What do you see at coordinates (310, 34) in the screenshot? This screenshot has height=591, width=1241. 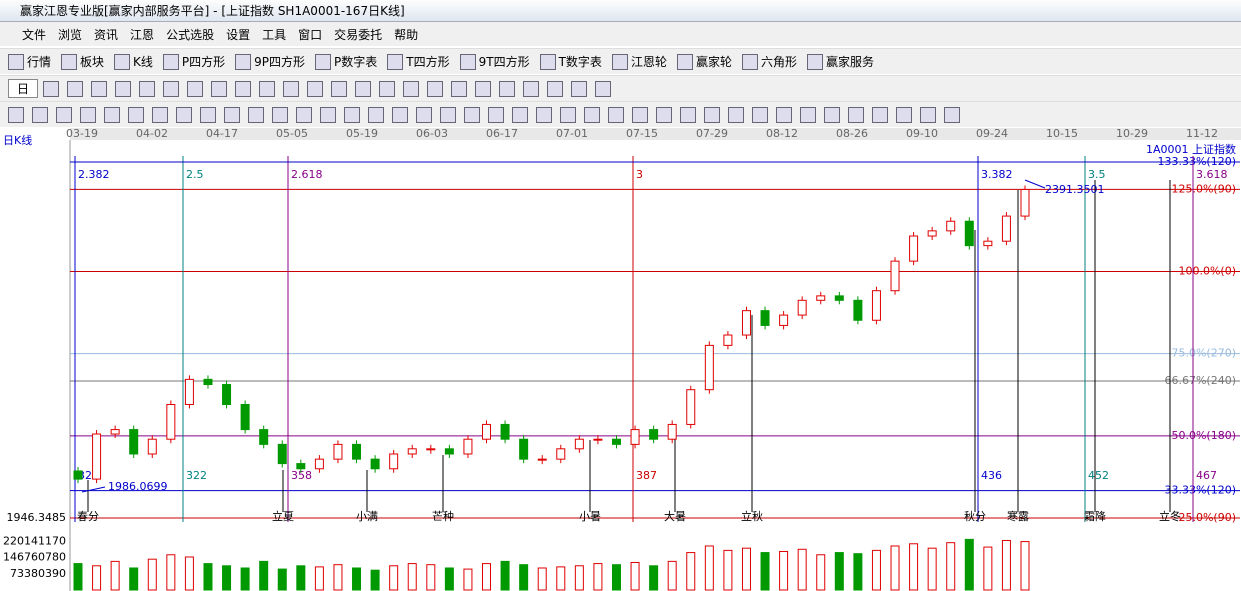 I see `menu-item: 窗口` at bounding box center [310, 34].